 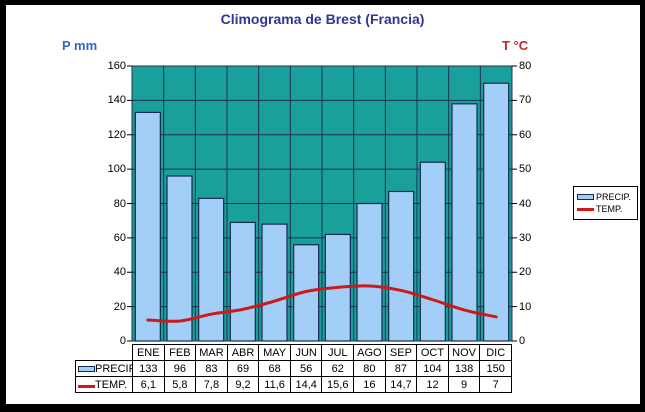 What do you see at coordinates (211, 352) in the screenshot?
I see `month-cell: MAR` at bounding box center [211, 352].